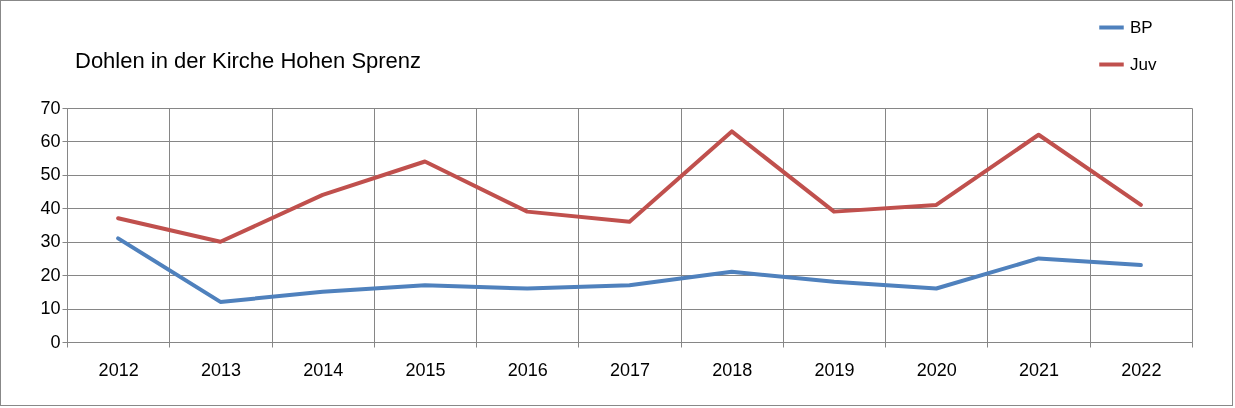 The width and height of the screenshot is (1235, 408). Describe the element at coordinates (936, 369) in the screenshot. I see `x-tick-label: 2020` at that location.